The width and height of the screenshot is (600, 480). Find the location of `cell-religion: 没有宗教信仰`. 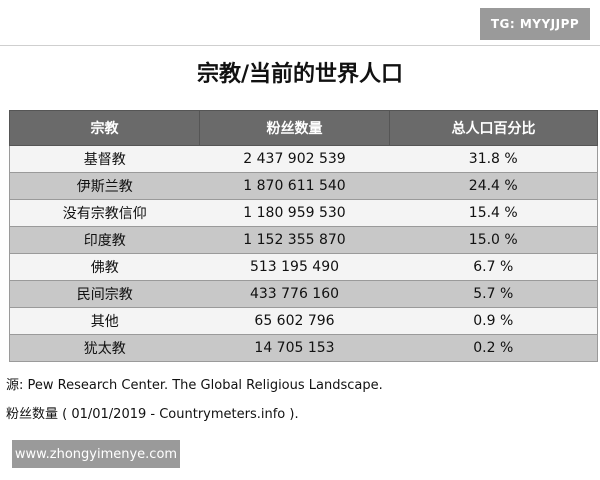

cell-religion: 没有宗教信仰 is located at coordinates (104, 213).